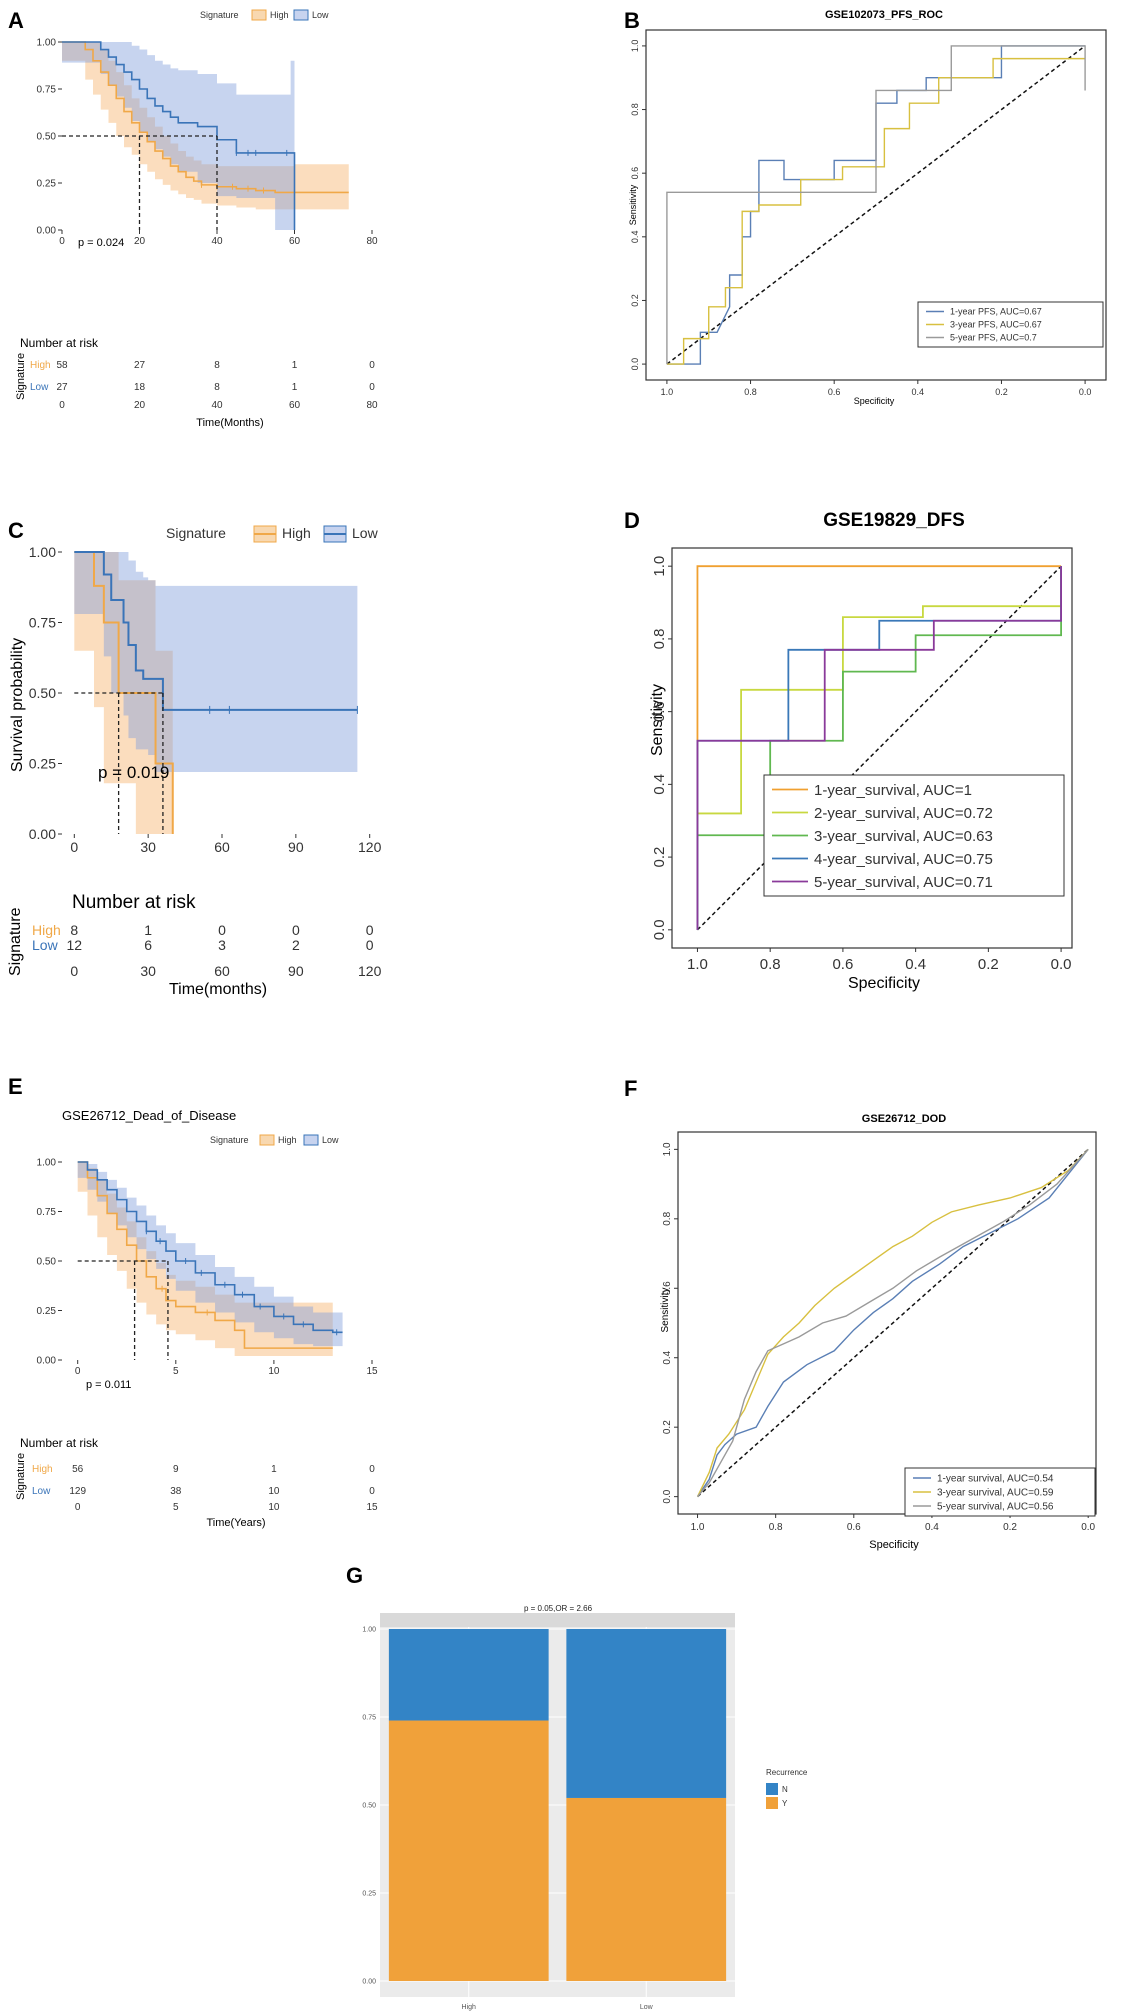 This screenshot has height=2013, width=1128. I want to click on panel-label: F, so click(630, 1088).